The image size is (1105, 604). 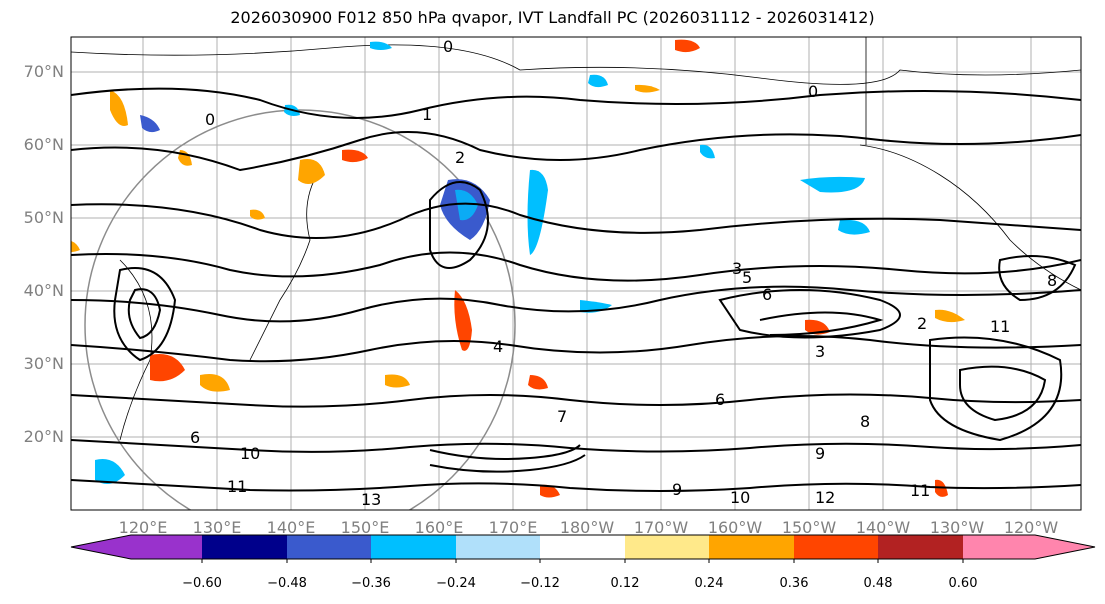 What do you see at coordinates (371, 499) in the screenshot?
I see `contour-label: 13` at bounding box center [371, 499].